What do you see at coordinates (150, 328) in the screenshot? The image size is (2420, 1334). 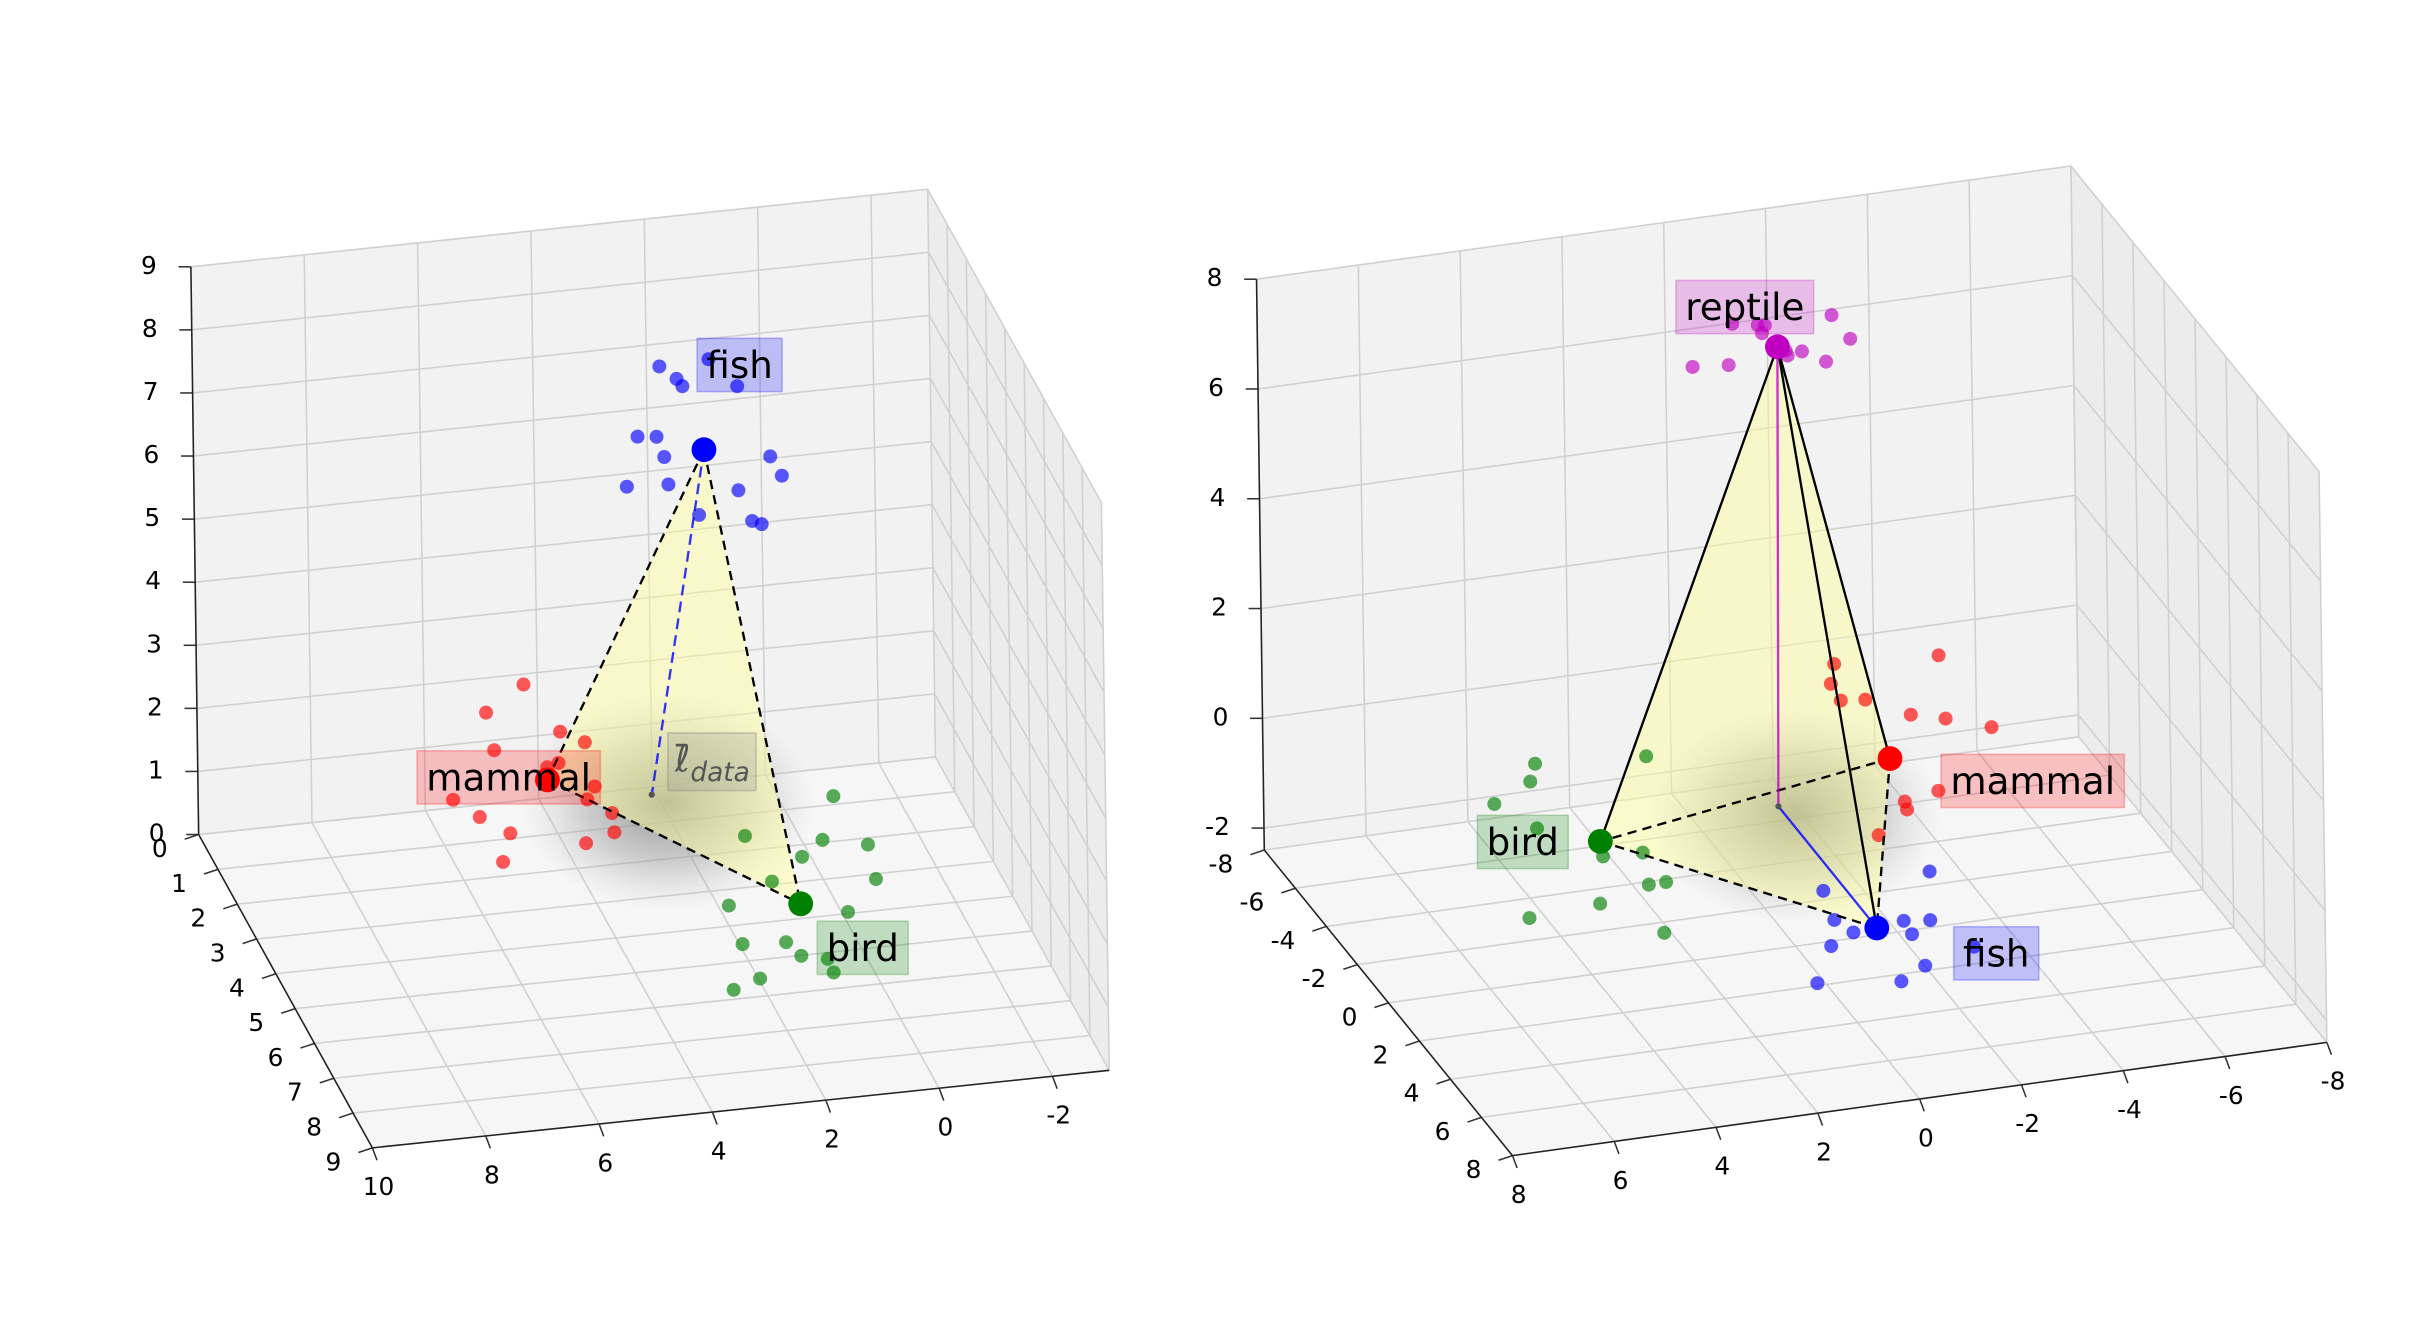 I see `z-tick-label: 8` at bounding box center [150, 328].